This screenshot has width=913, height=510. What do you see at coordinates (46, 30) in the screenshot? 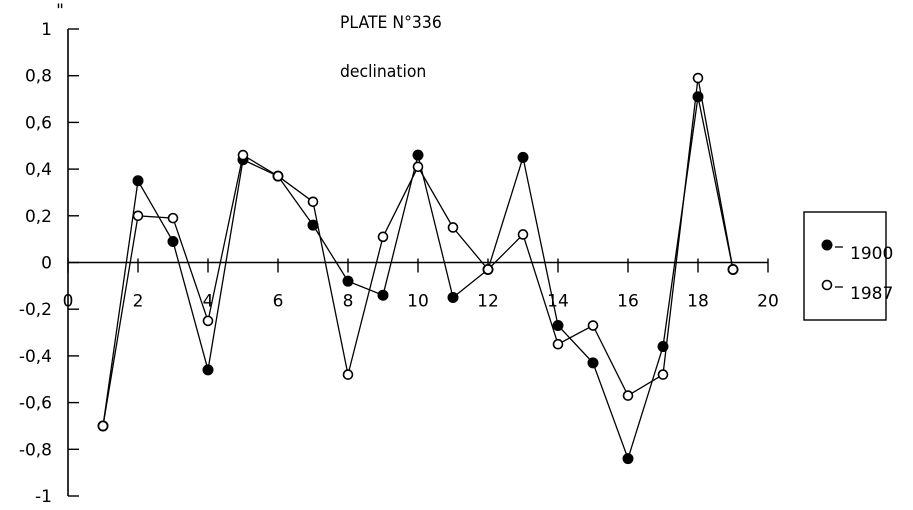
I see `y-tick-label: 1` at bounding box center [46, 30].